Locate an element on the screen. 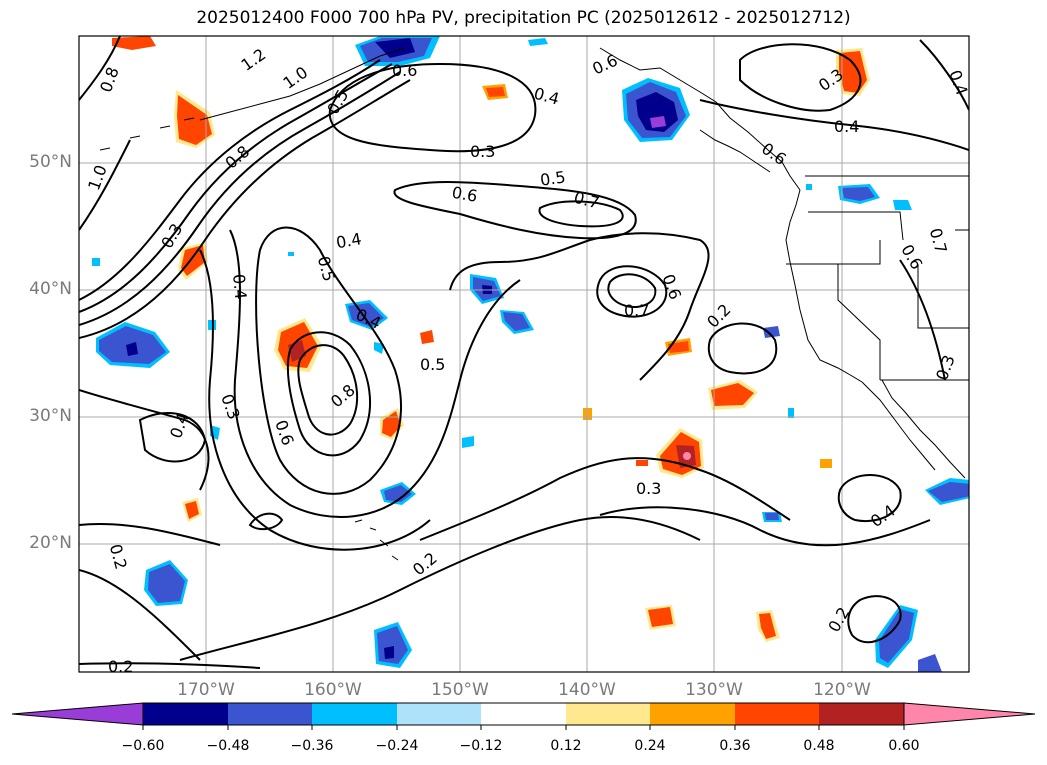 The height and width of the screenshot is (765, 1047). lat-label-30n: 30°N is located at coordinates (50, 416).